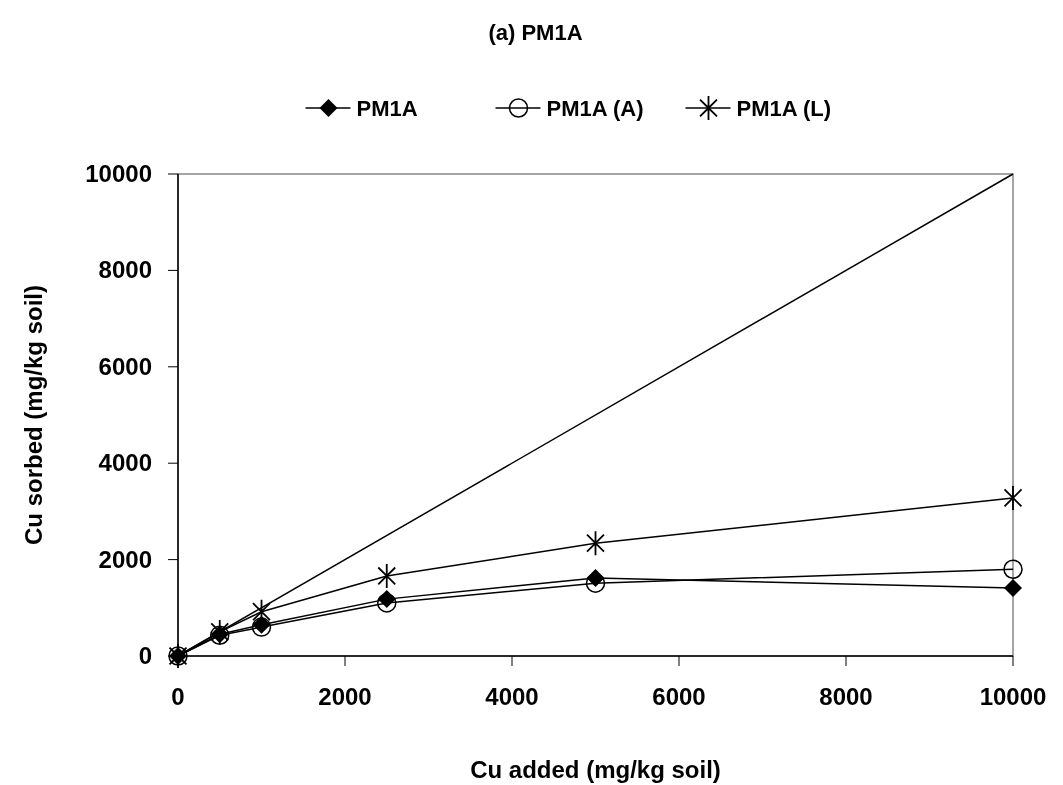 Image resolution: width=1063 pixels, height=785 pixels. What do you see at coordinates (784, 108) in the screenshot?
I see `legend-label: PM1A (L)` at bounding box center [784, 108].